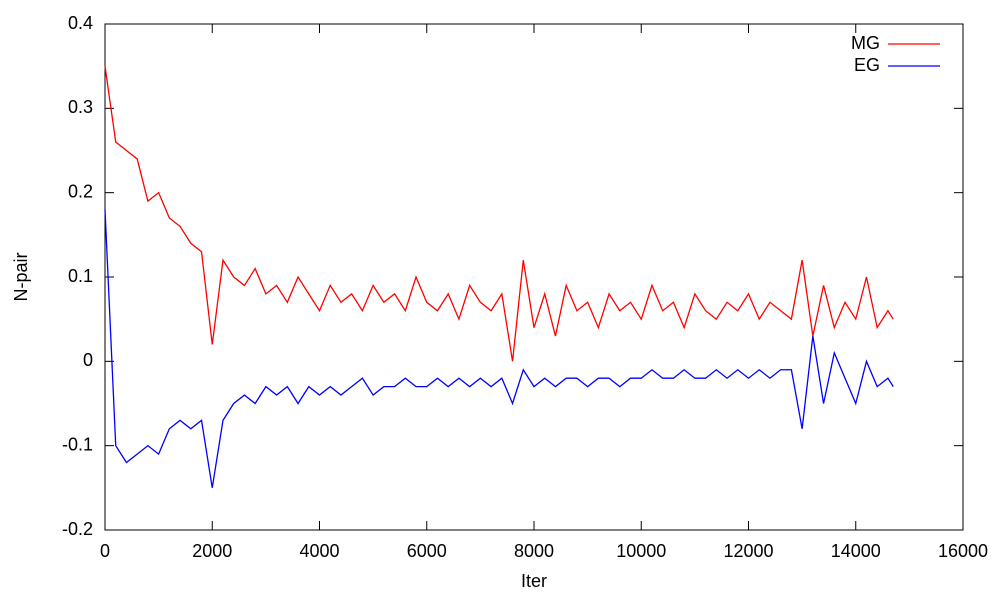 This screenshot has height=600, width=1000. I want to click on x-tick-label: 2000, so click(212, 551).